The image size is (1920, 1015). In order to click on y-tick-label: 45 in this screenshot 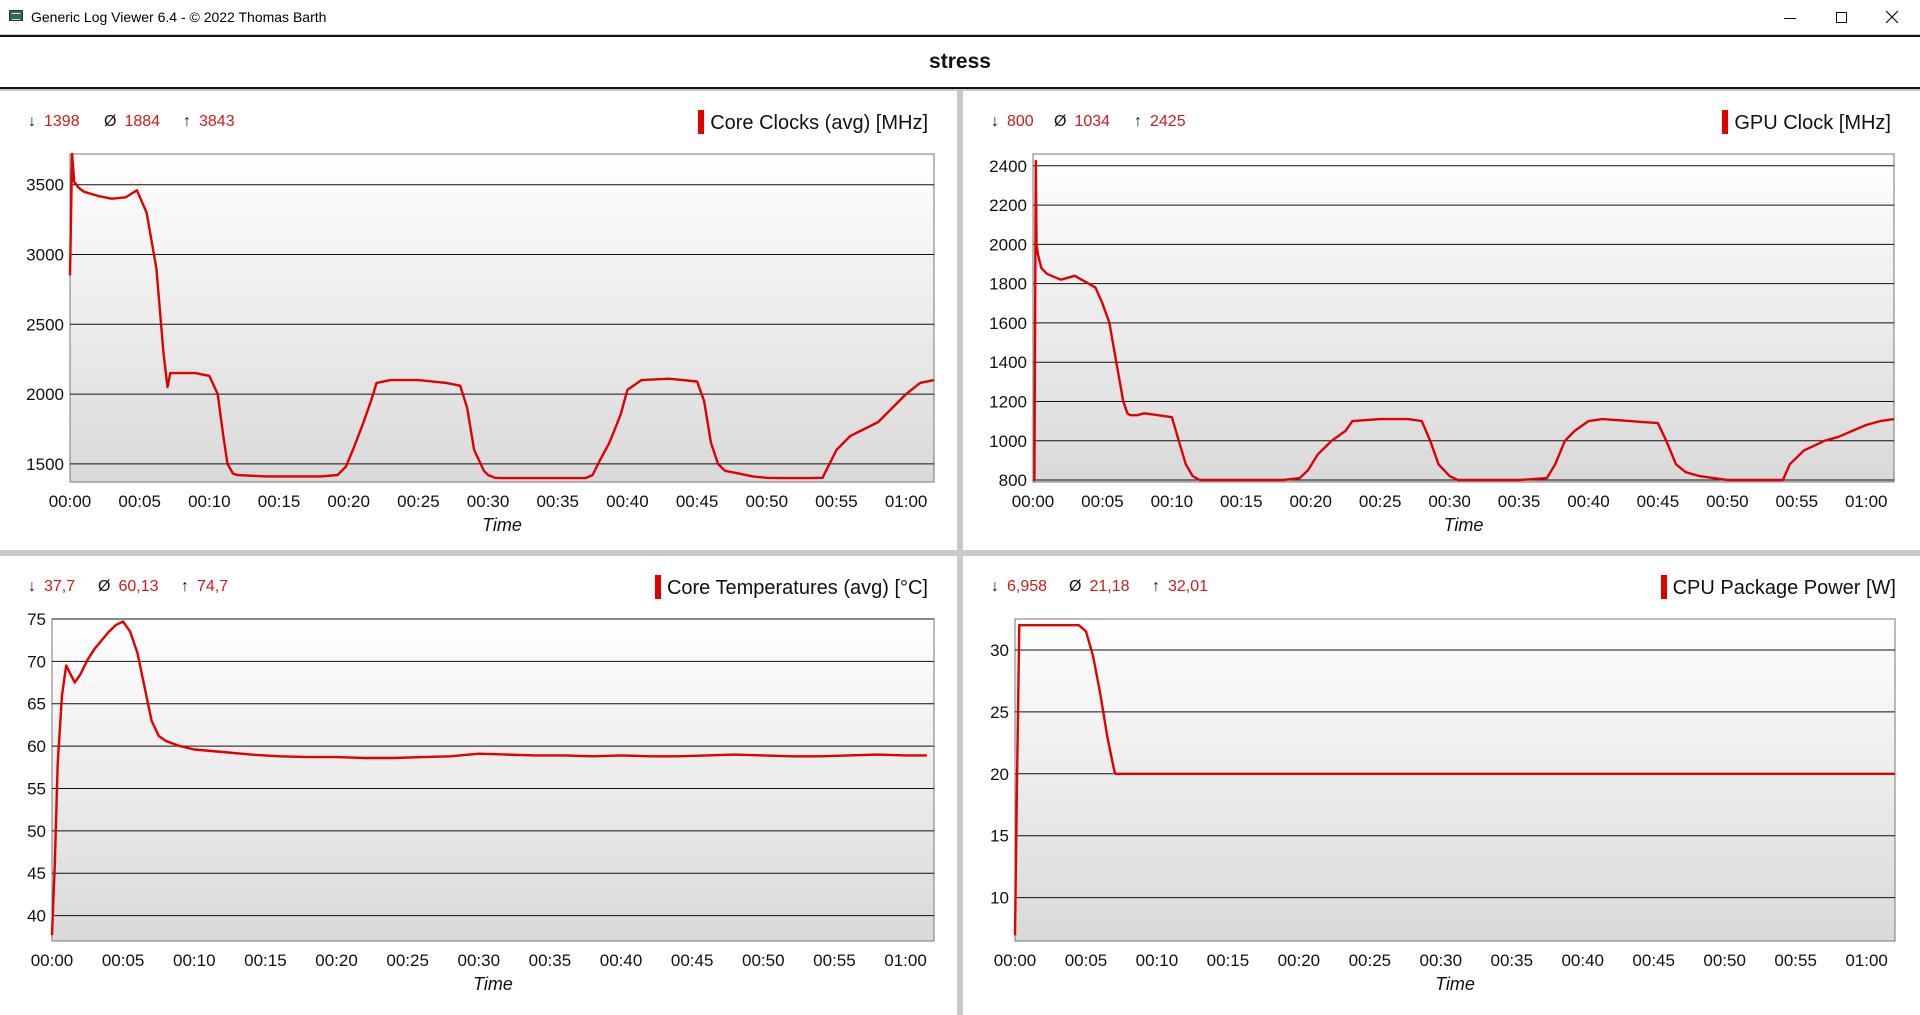, I will do `click(36, 873)`.